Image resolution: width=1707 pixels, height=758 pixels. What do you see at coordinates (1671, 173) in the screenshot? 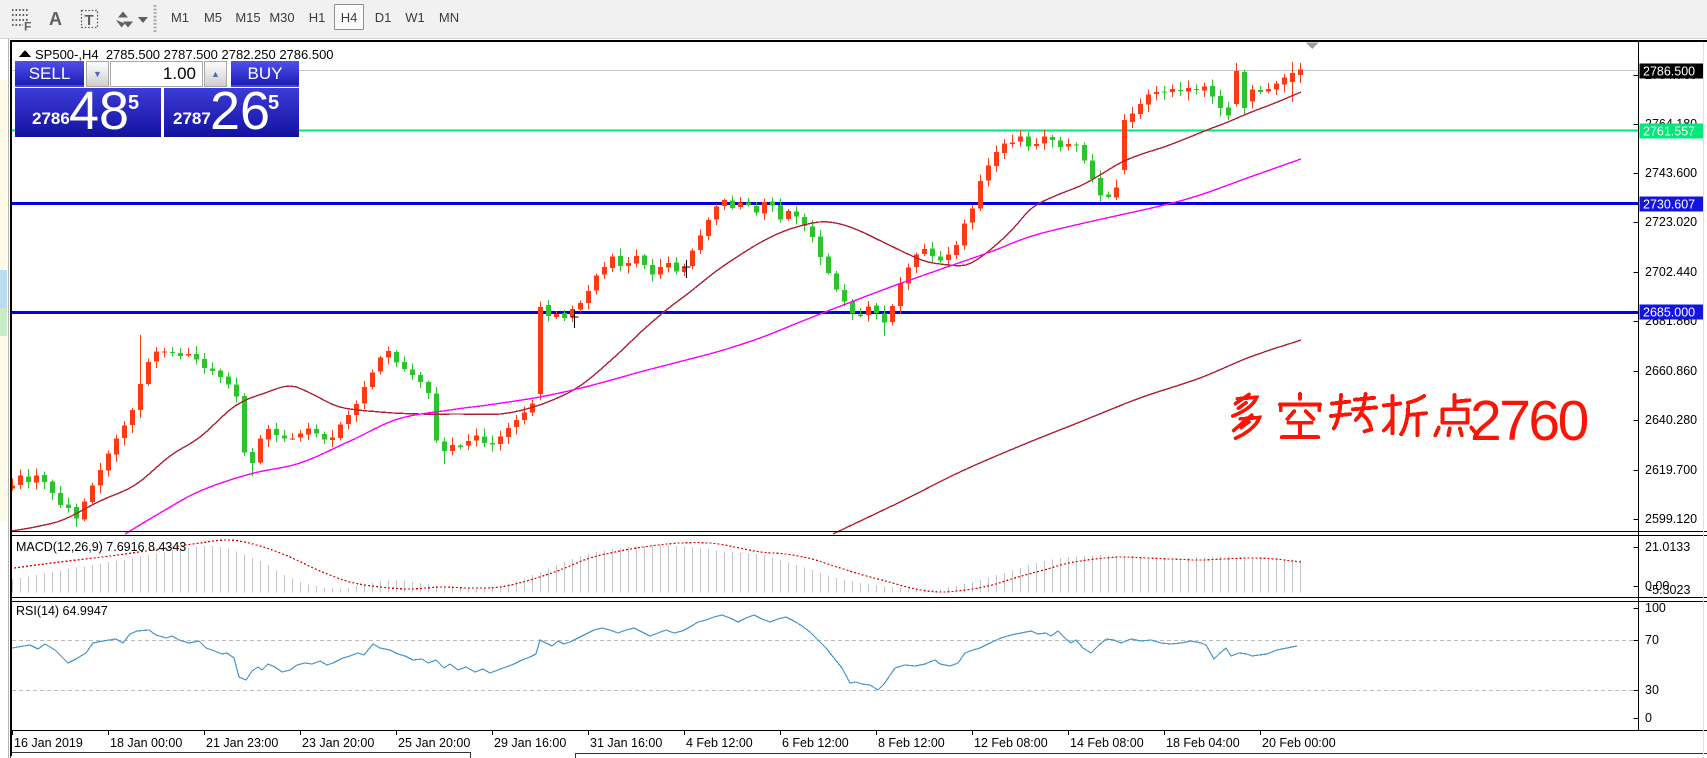
I see `svg-text: 2743.600` at bounding box center [1671, 173].